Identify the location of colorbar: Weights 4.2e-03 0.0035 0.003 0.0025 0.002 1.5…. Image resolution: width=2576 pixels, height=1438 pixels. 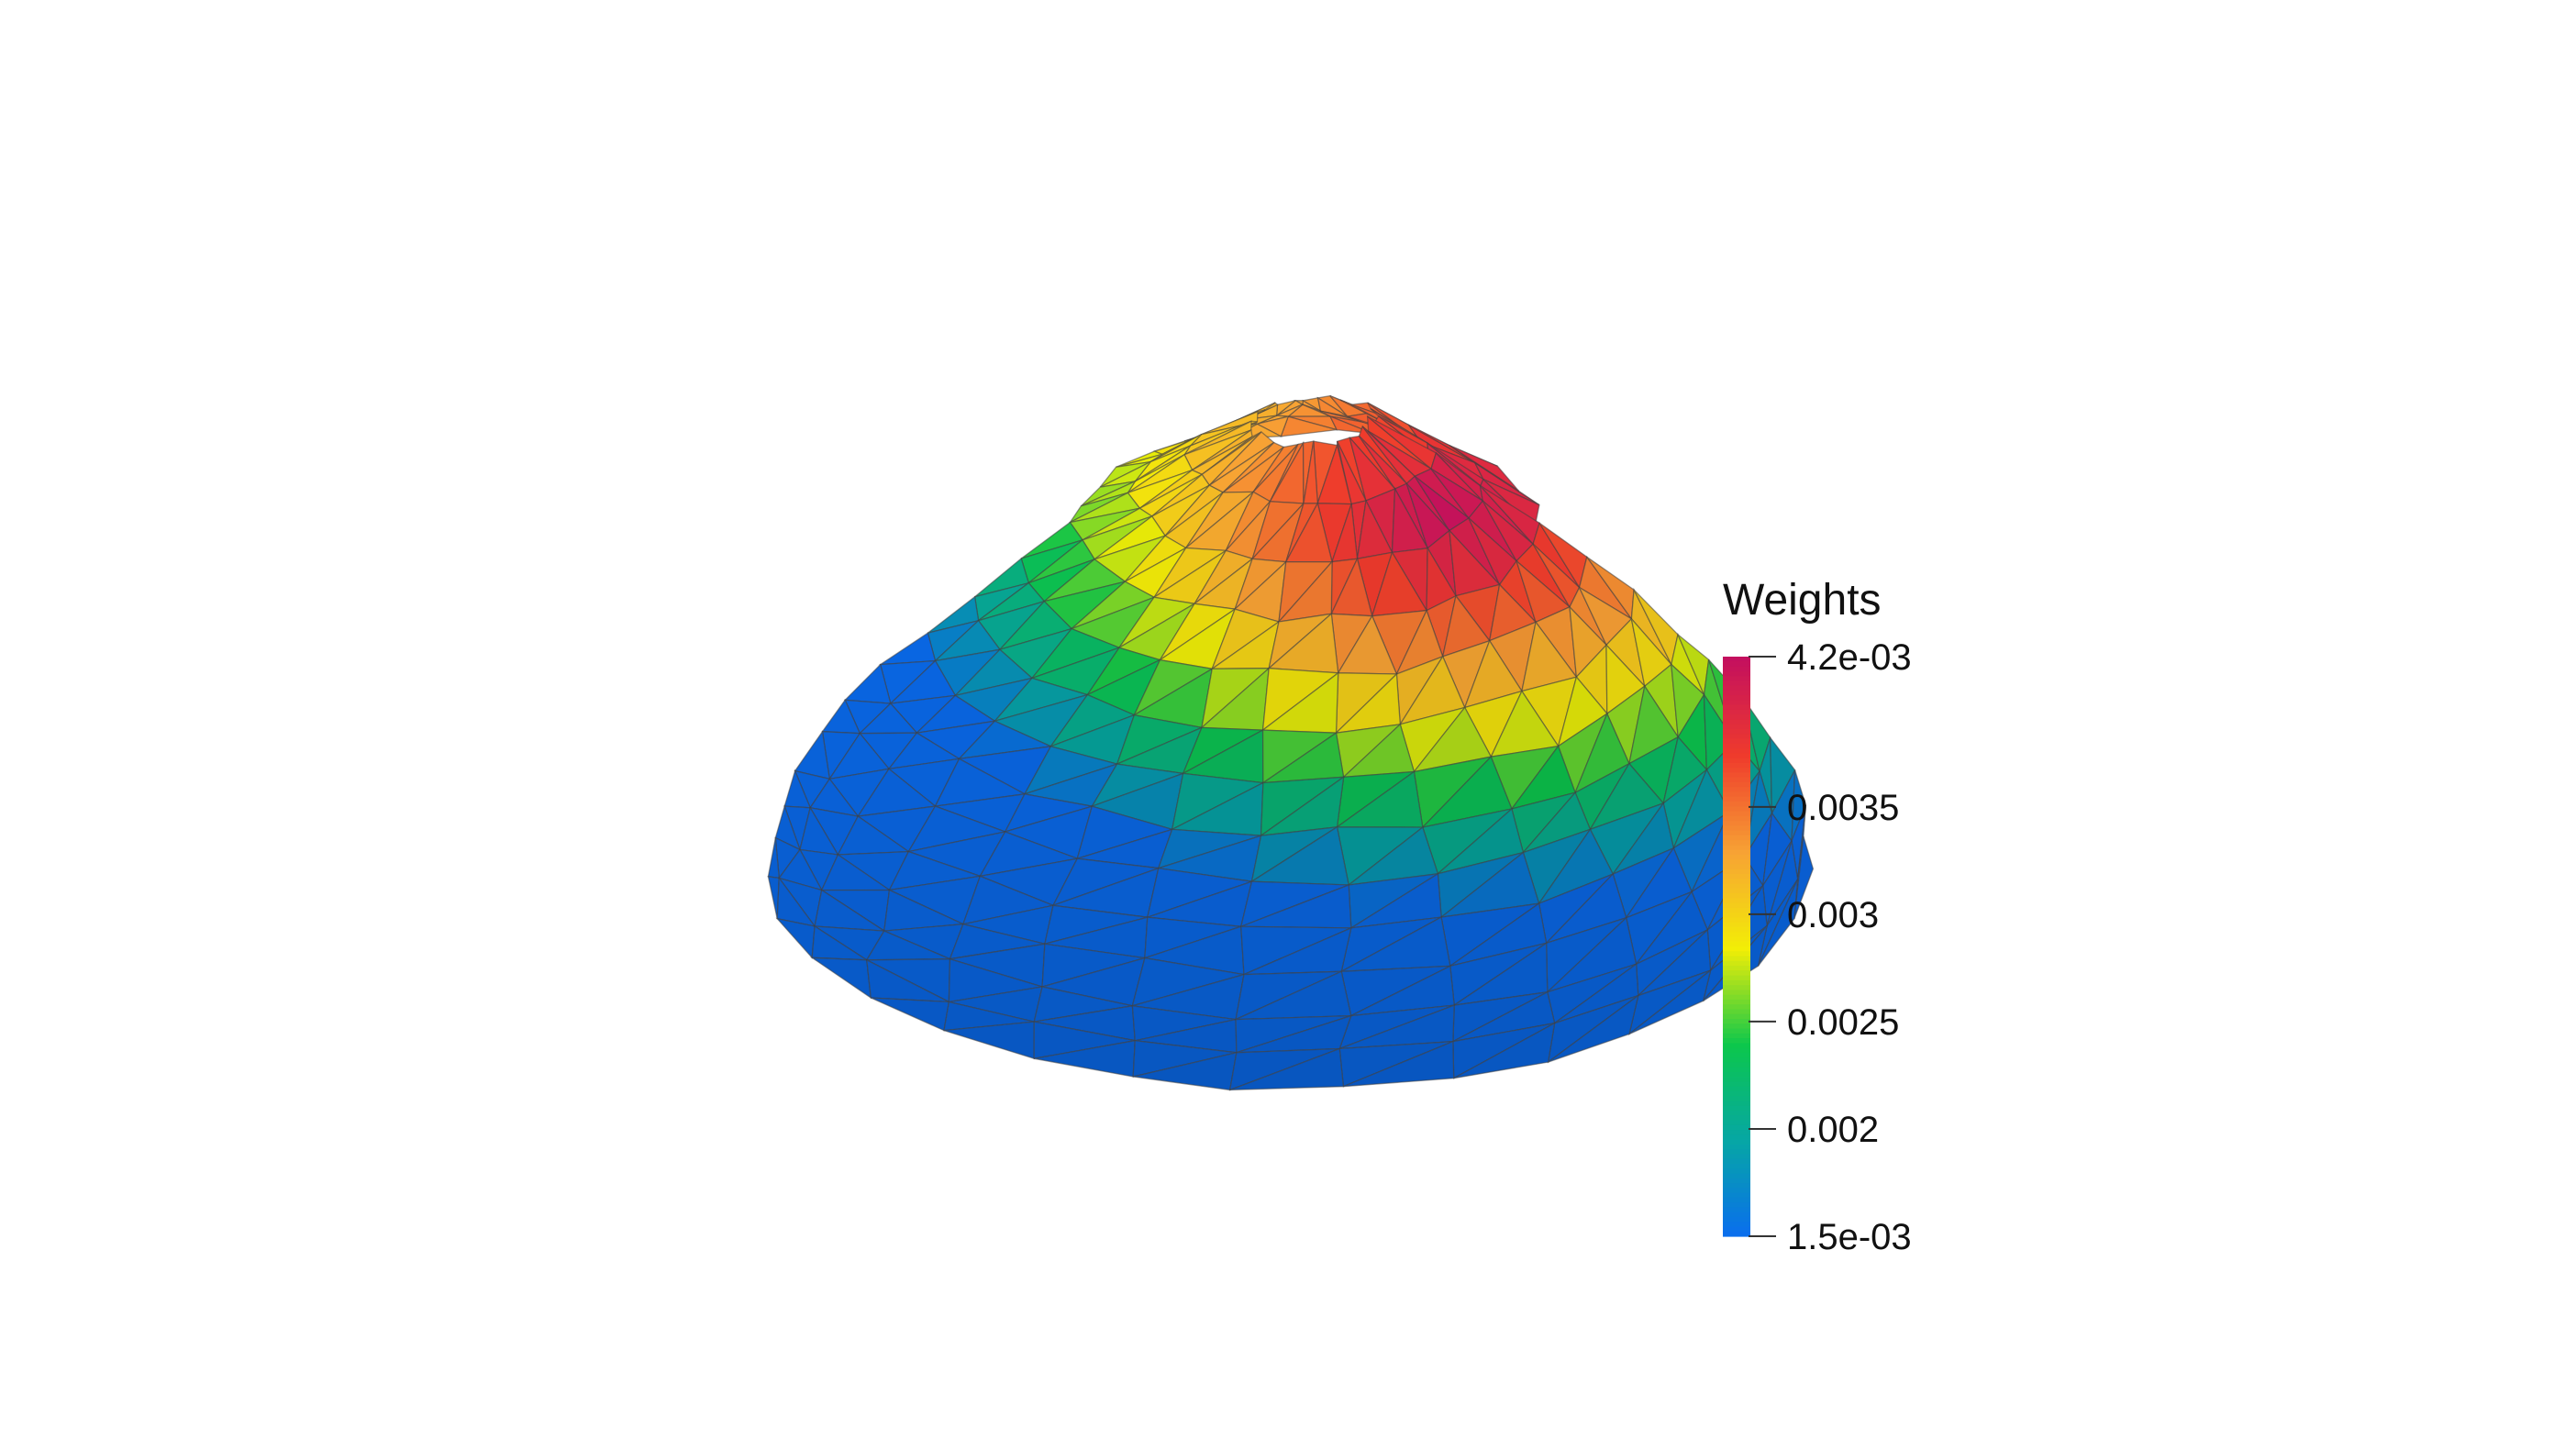
(1817, 917).